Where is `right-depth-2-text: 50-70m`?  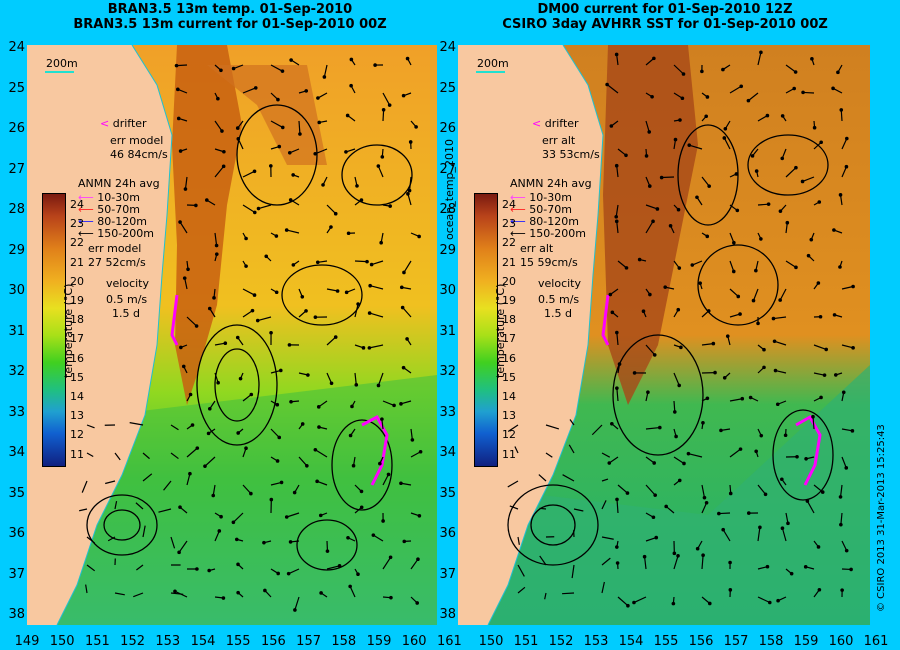 right-depth-2-text: 50-70m is located at coordinates (550, 209).